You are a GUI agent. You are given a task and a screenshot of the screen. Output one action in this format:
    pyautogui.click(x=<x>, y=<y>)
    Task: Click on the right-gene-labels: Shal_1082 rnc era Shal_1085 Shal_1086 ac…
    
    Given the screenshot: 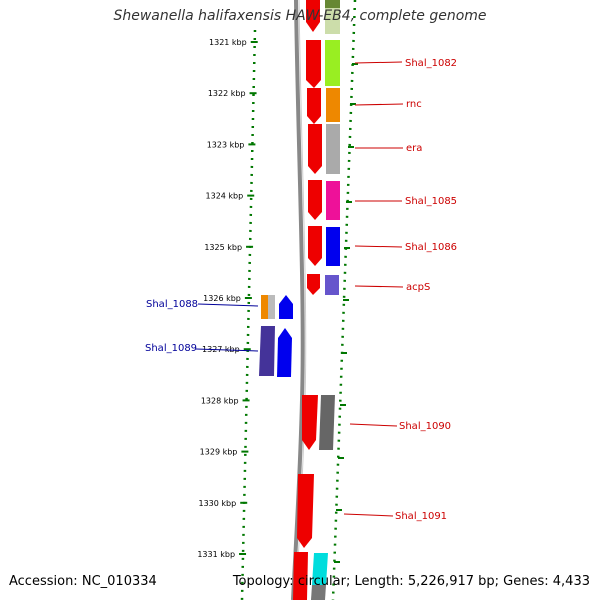 What is the action you would take?
    pyautogui.click(x=426, y=290)
    